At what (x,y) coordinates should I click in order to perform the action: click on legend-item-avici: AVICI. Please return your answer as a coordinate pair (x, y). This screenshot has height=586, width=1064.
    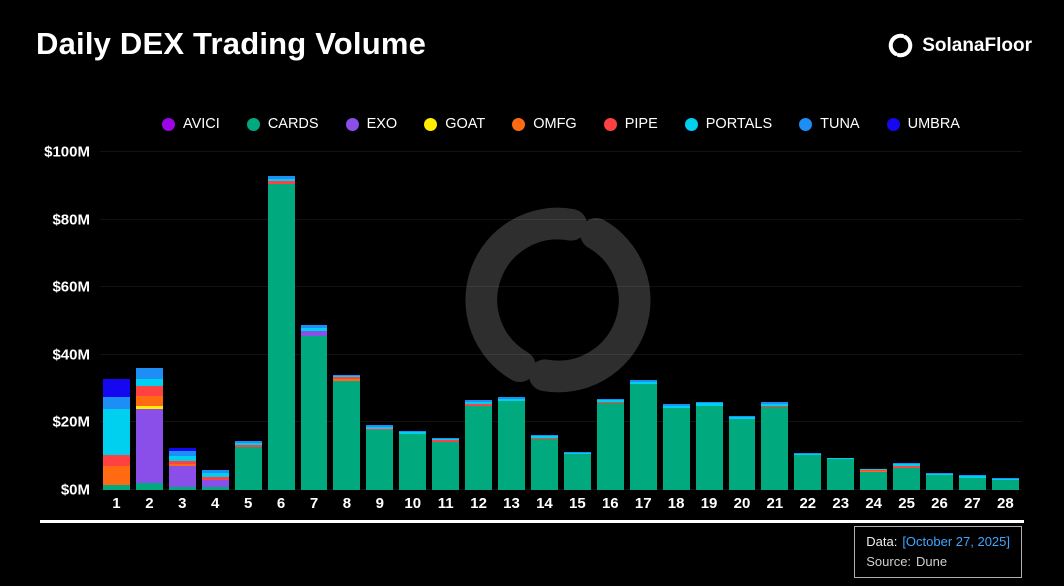
    Looking at the image, I should click on (191, 124).